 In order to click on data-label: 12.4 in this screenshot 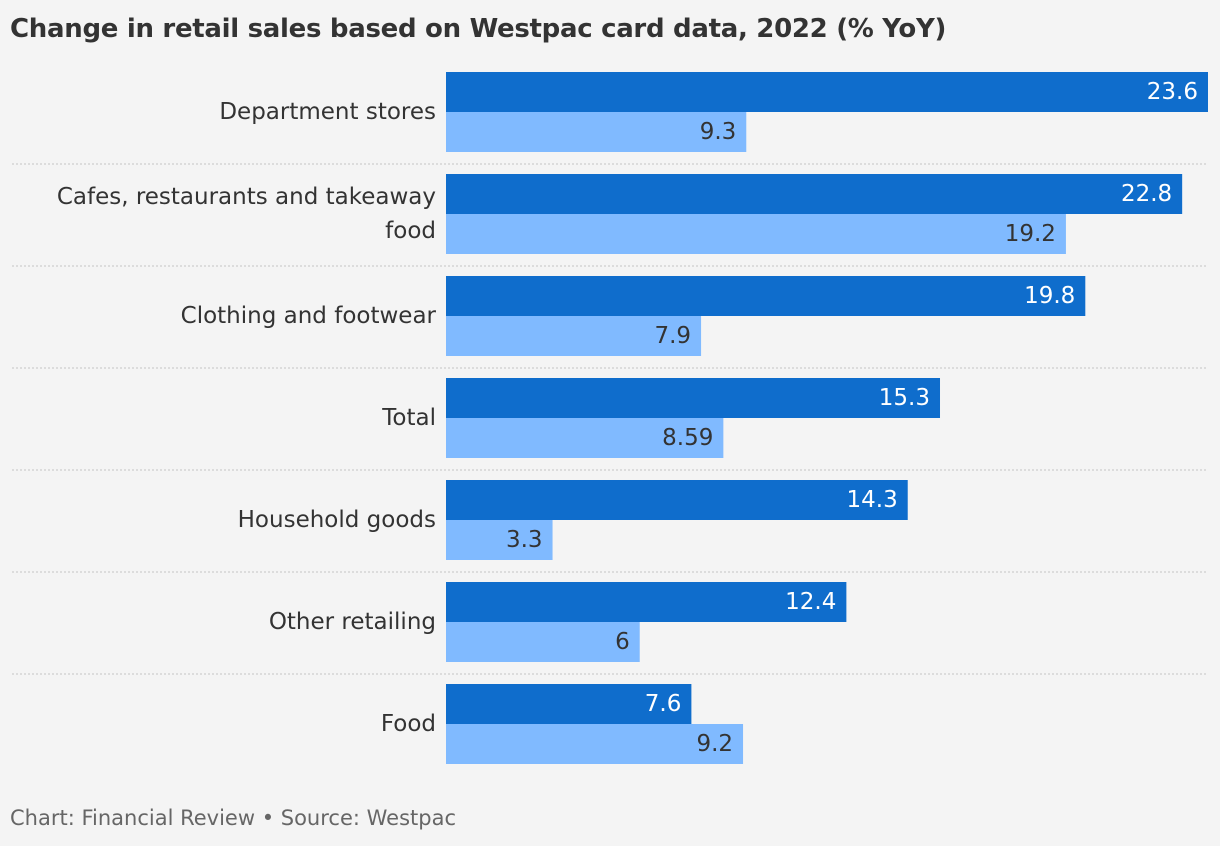, I will do `click(810, 602)`.